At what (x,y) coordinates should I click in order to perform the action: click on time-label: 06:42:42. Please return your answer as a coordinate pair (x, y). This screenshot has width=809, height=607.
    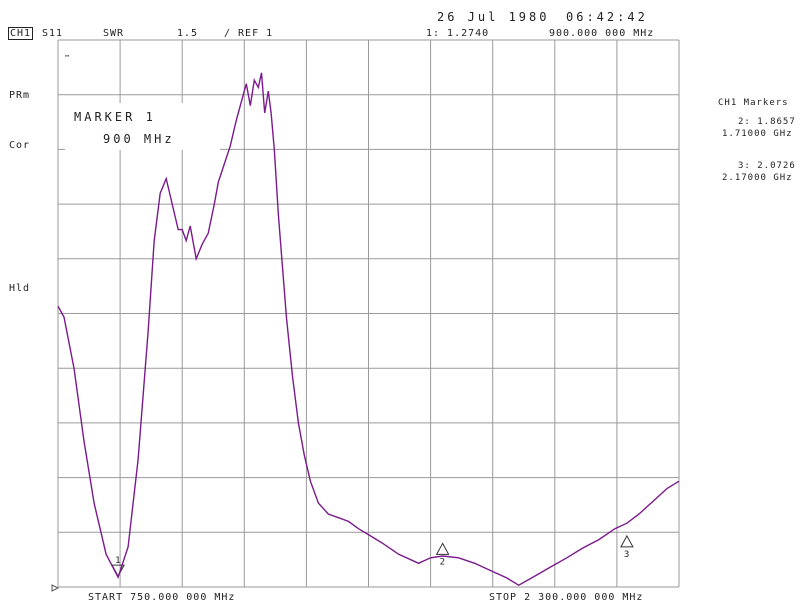
    Looking at the image, I should click on (607, 17).